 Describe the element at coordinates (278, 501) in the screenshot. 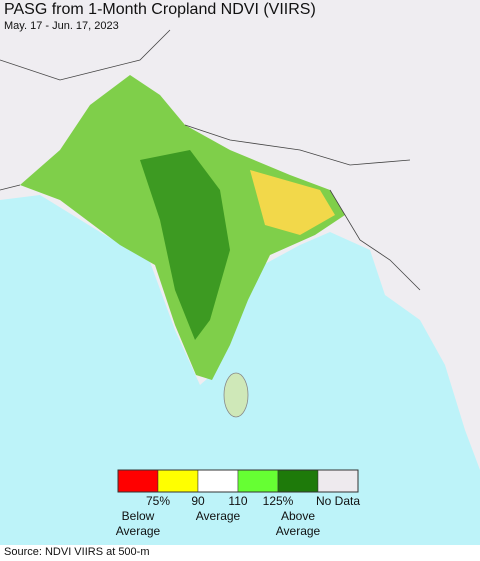

I see `legend-tick-label: 125%` at that location.